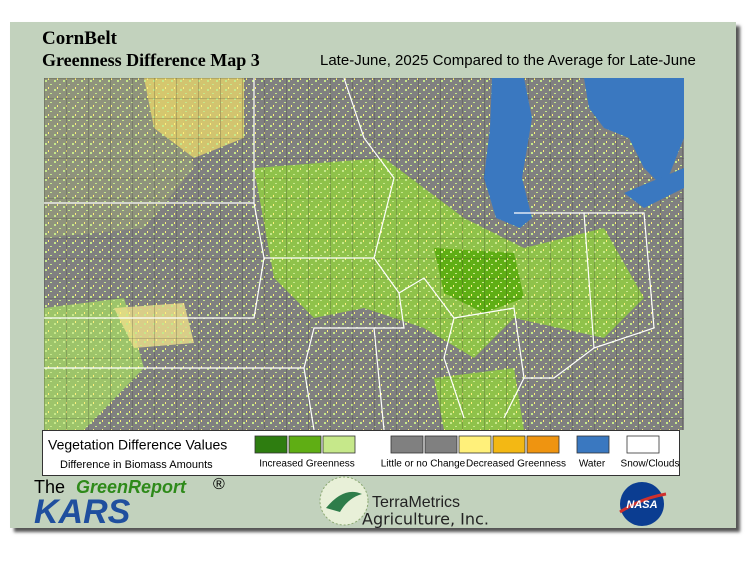 The width and height of the screenshot is (749, 565). I want to click on nasa-swoosh, so click(643, 503).